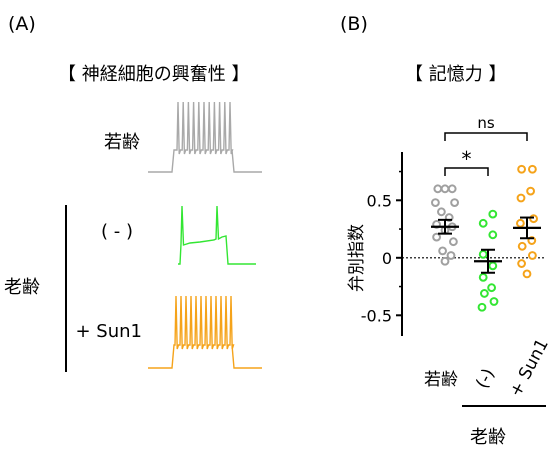 The width and height of the screenshot is (557, 456). What do you see at coordinates (217, 235) in the screenshot?
I see `trace-aged-minus` at bounding box center [217, 235].